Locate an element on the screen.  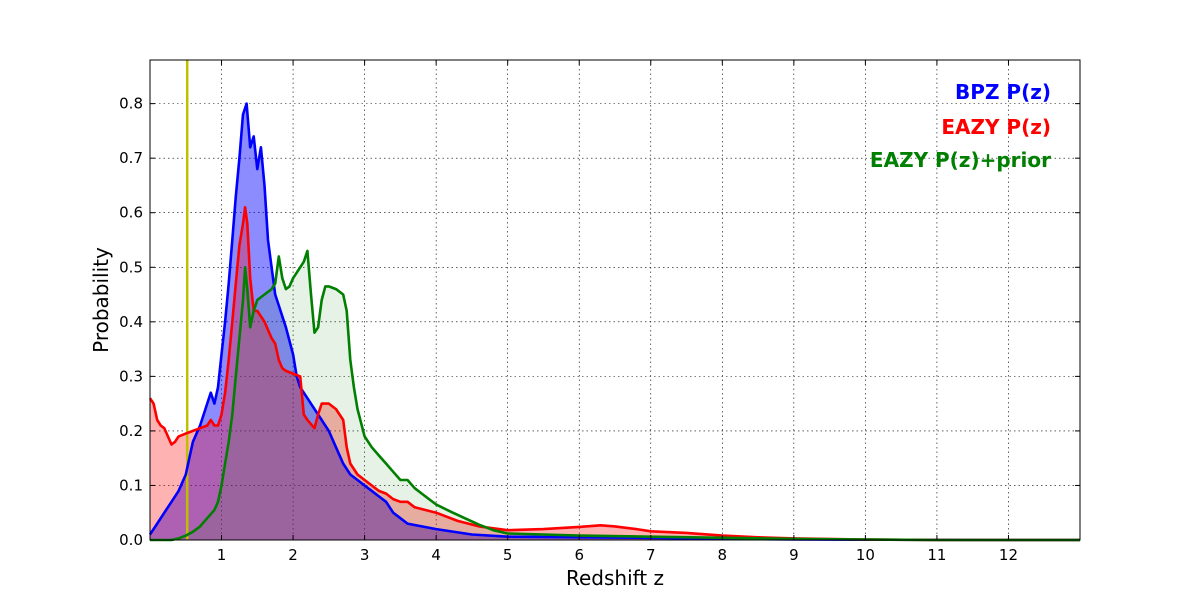
x-tick-label: 3 is located at coordinates (365, 555).